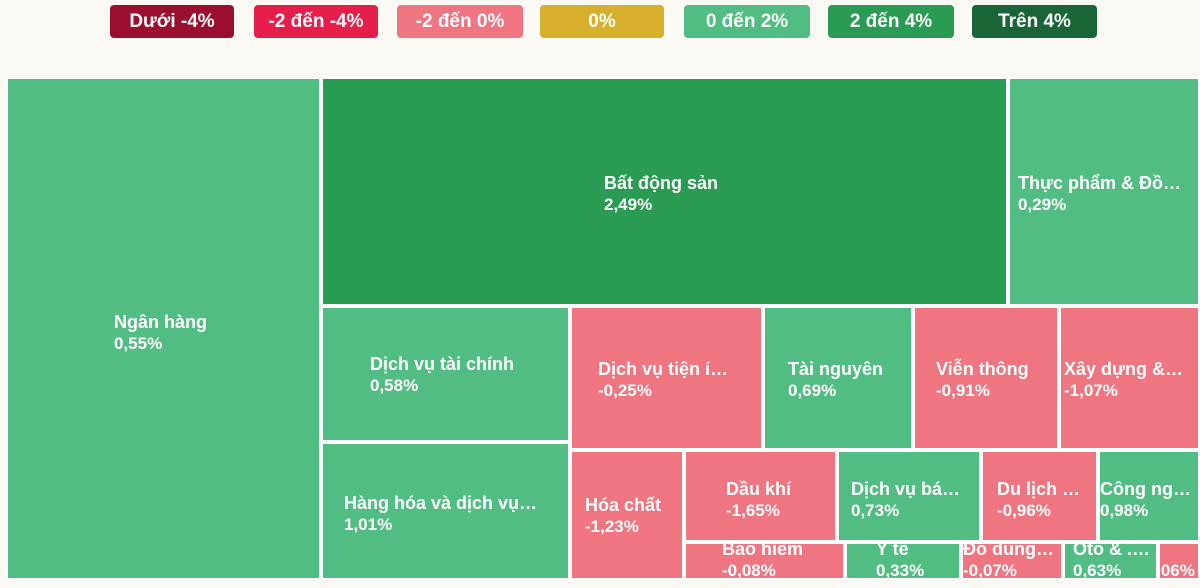 The width and height of the screenshot is (1200, 588). Describe the element at coordinates (316, 21) in the screenshot. I see `legend-item: -2 đến -4%` at that location.